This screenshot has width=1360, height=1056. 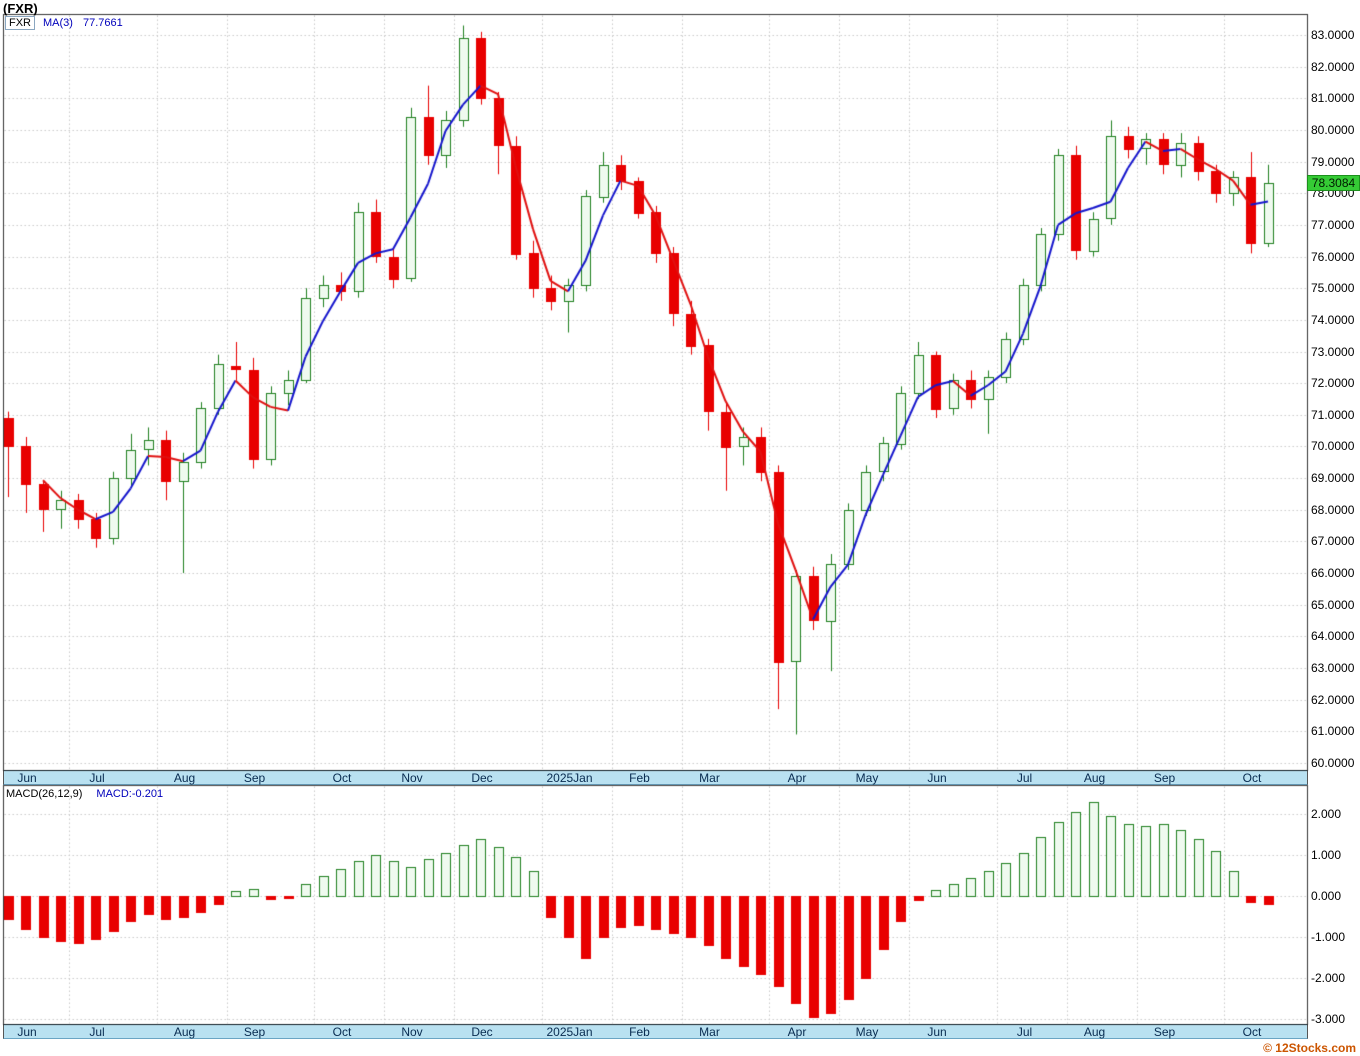 What do you see at coordinates (44, 794) in the screenshot?
I see `macd-label: MACD(26,12,9)` at bounding box center [44, 794].